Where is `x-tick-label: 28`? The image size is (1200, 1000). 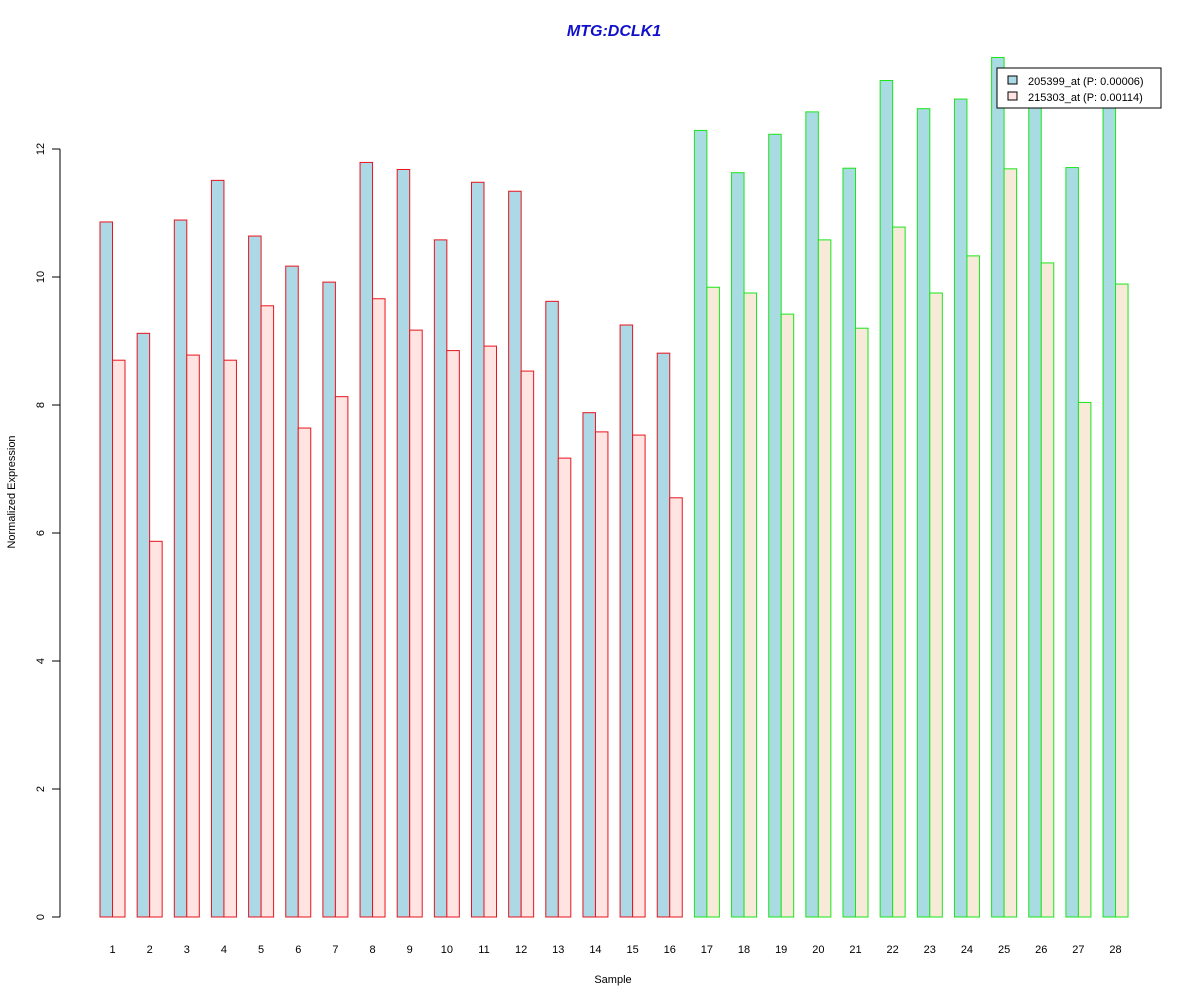 x-tick-label: 28 is located at coordinates (1115, 950).